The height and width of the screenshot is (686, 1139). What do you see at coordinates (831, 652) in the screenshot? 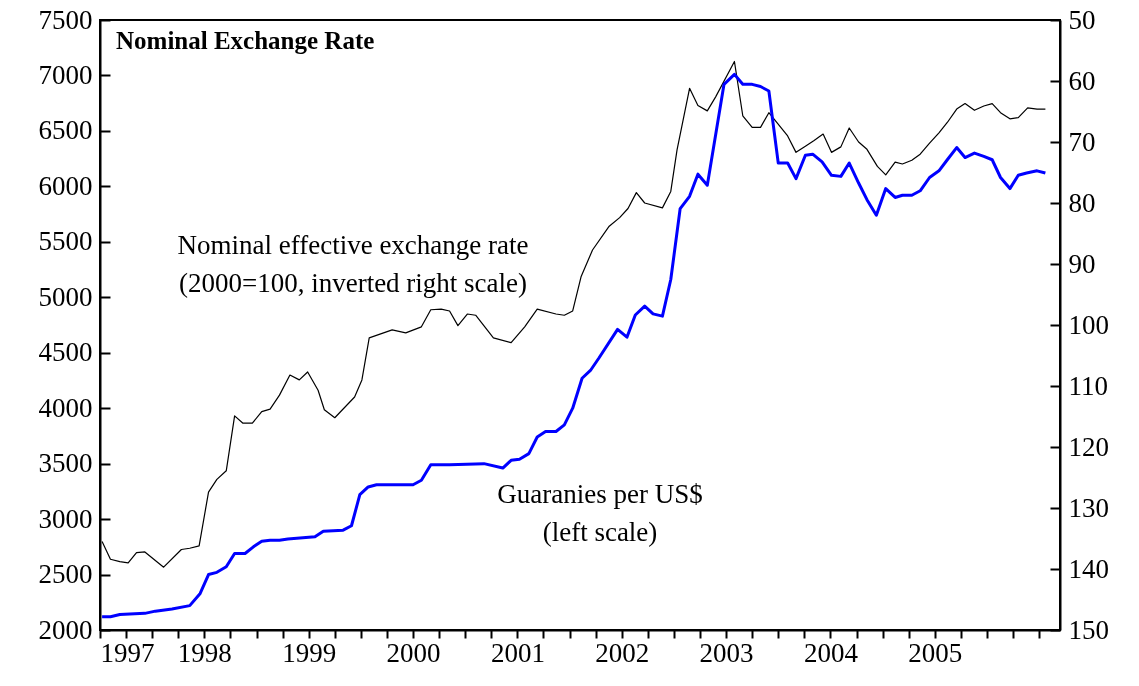
I see `x-tick-label: 2004` at bounding box center [831, 652].